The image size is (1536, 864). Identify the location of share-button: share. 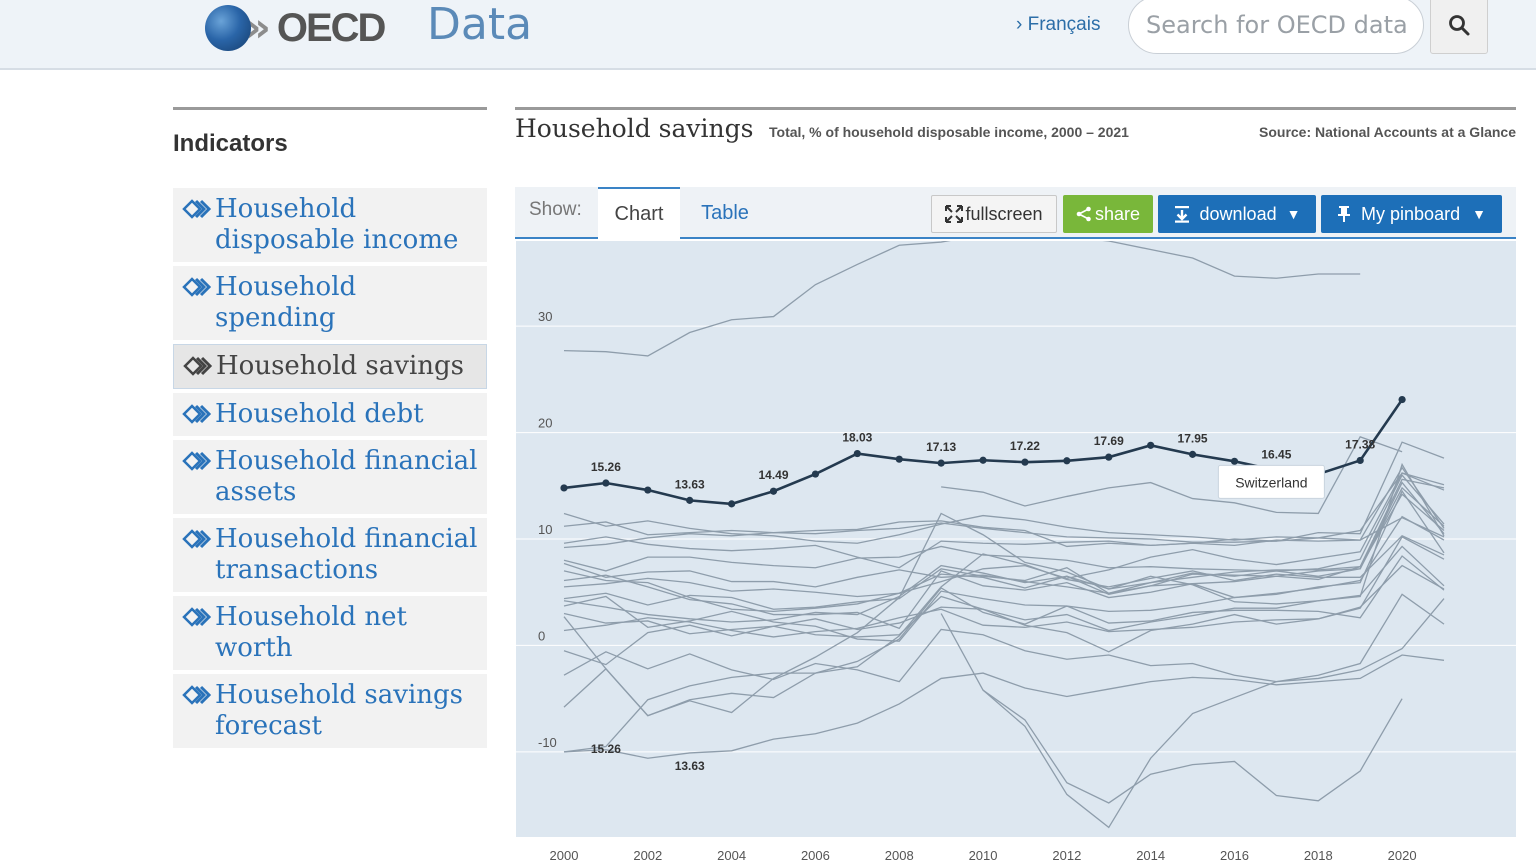
(1108, 214).